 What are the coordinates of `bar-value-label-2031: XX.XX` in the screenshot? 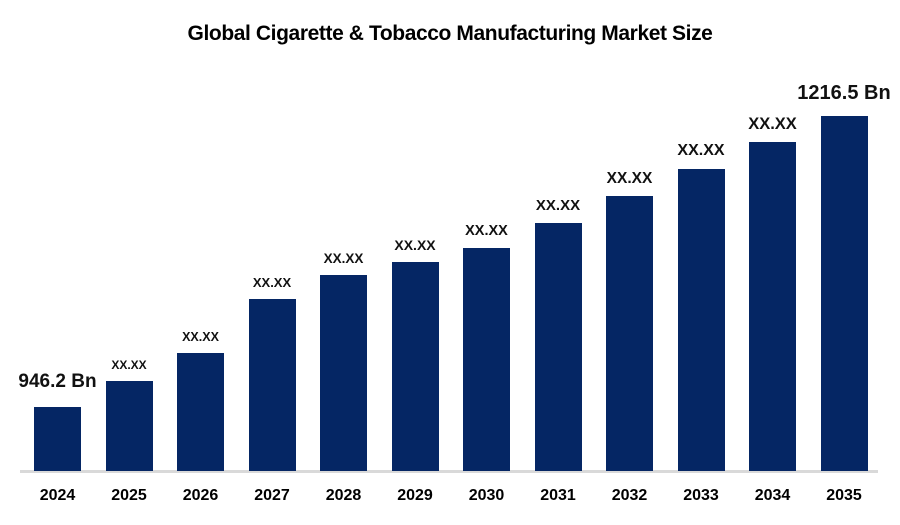 It's located at (558, 205).